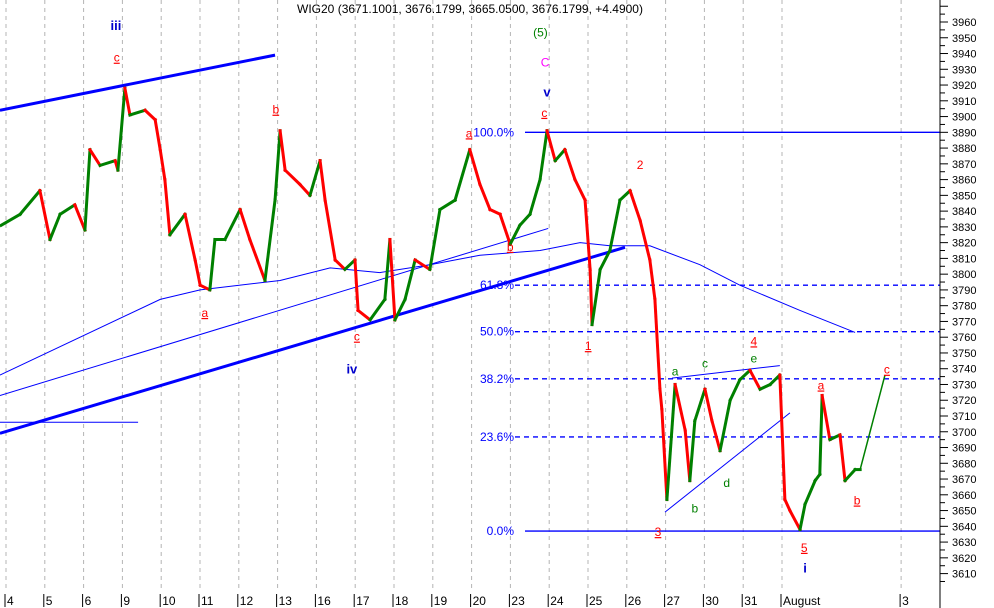  I want to click on wave-label: iii, so click(116, 25).